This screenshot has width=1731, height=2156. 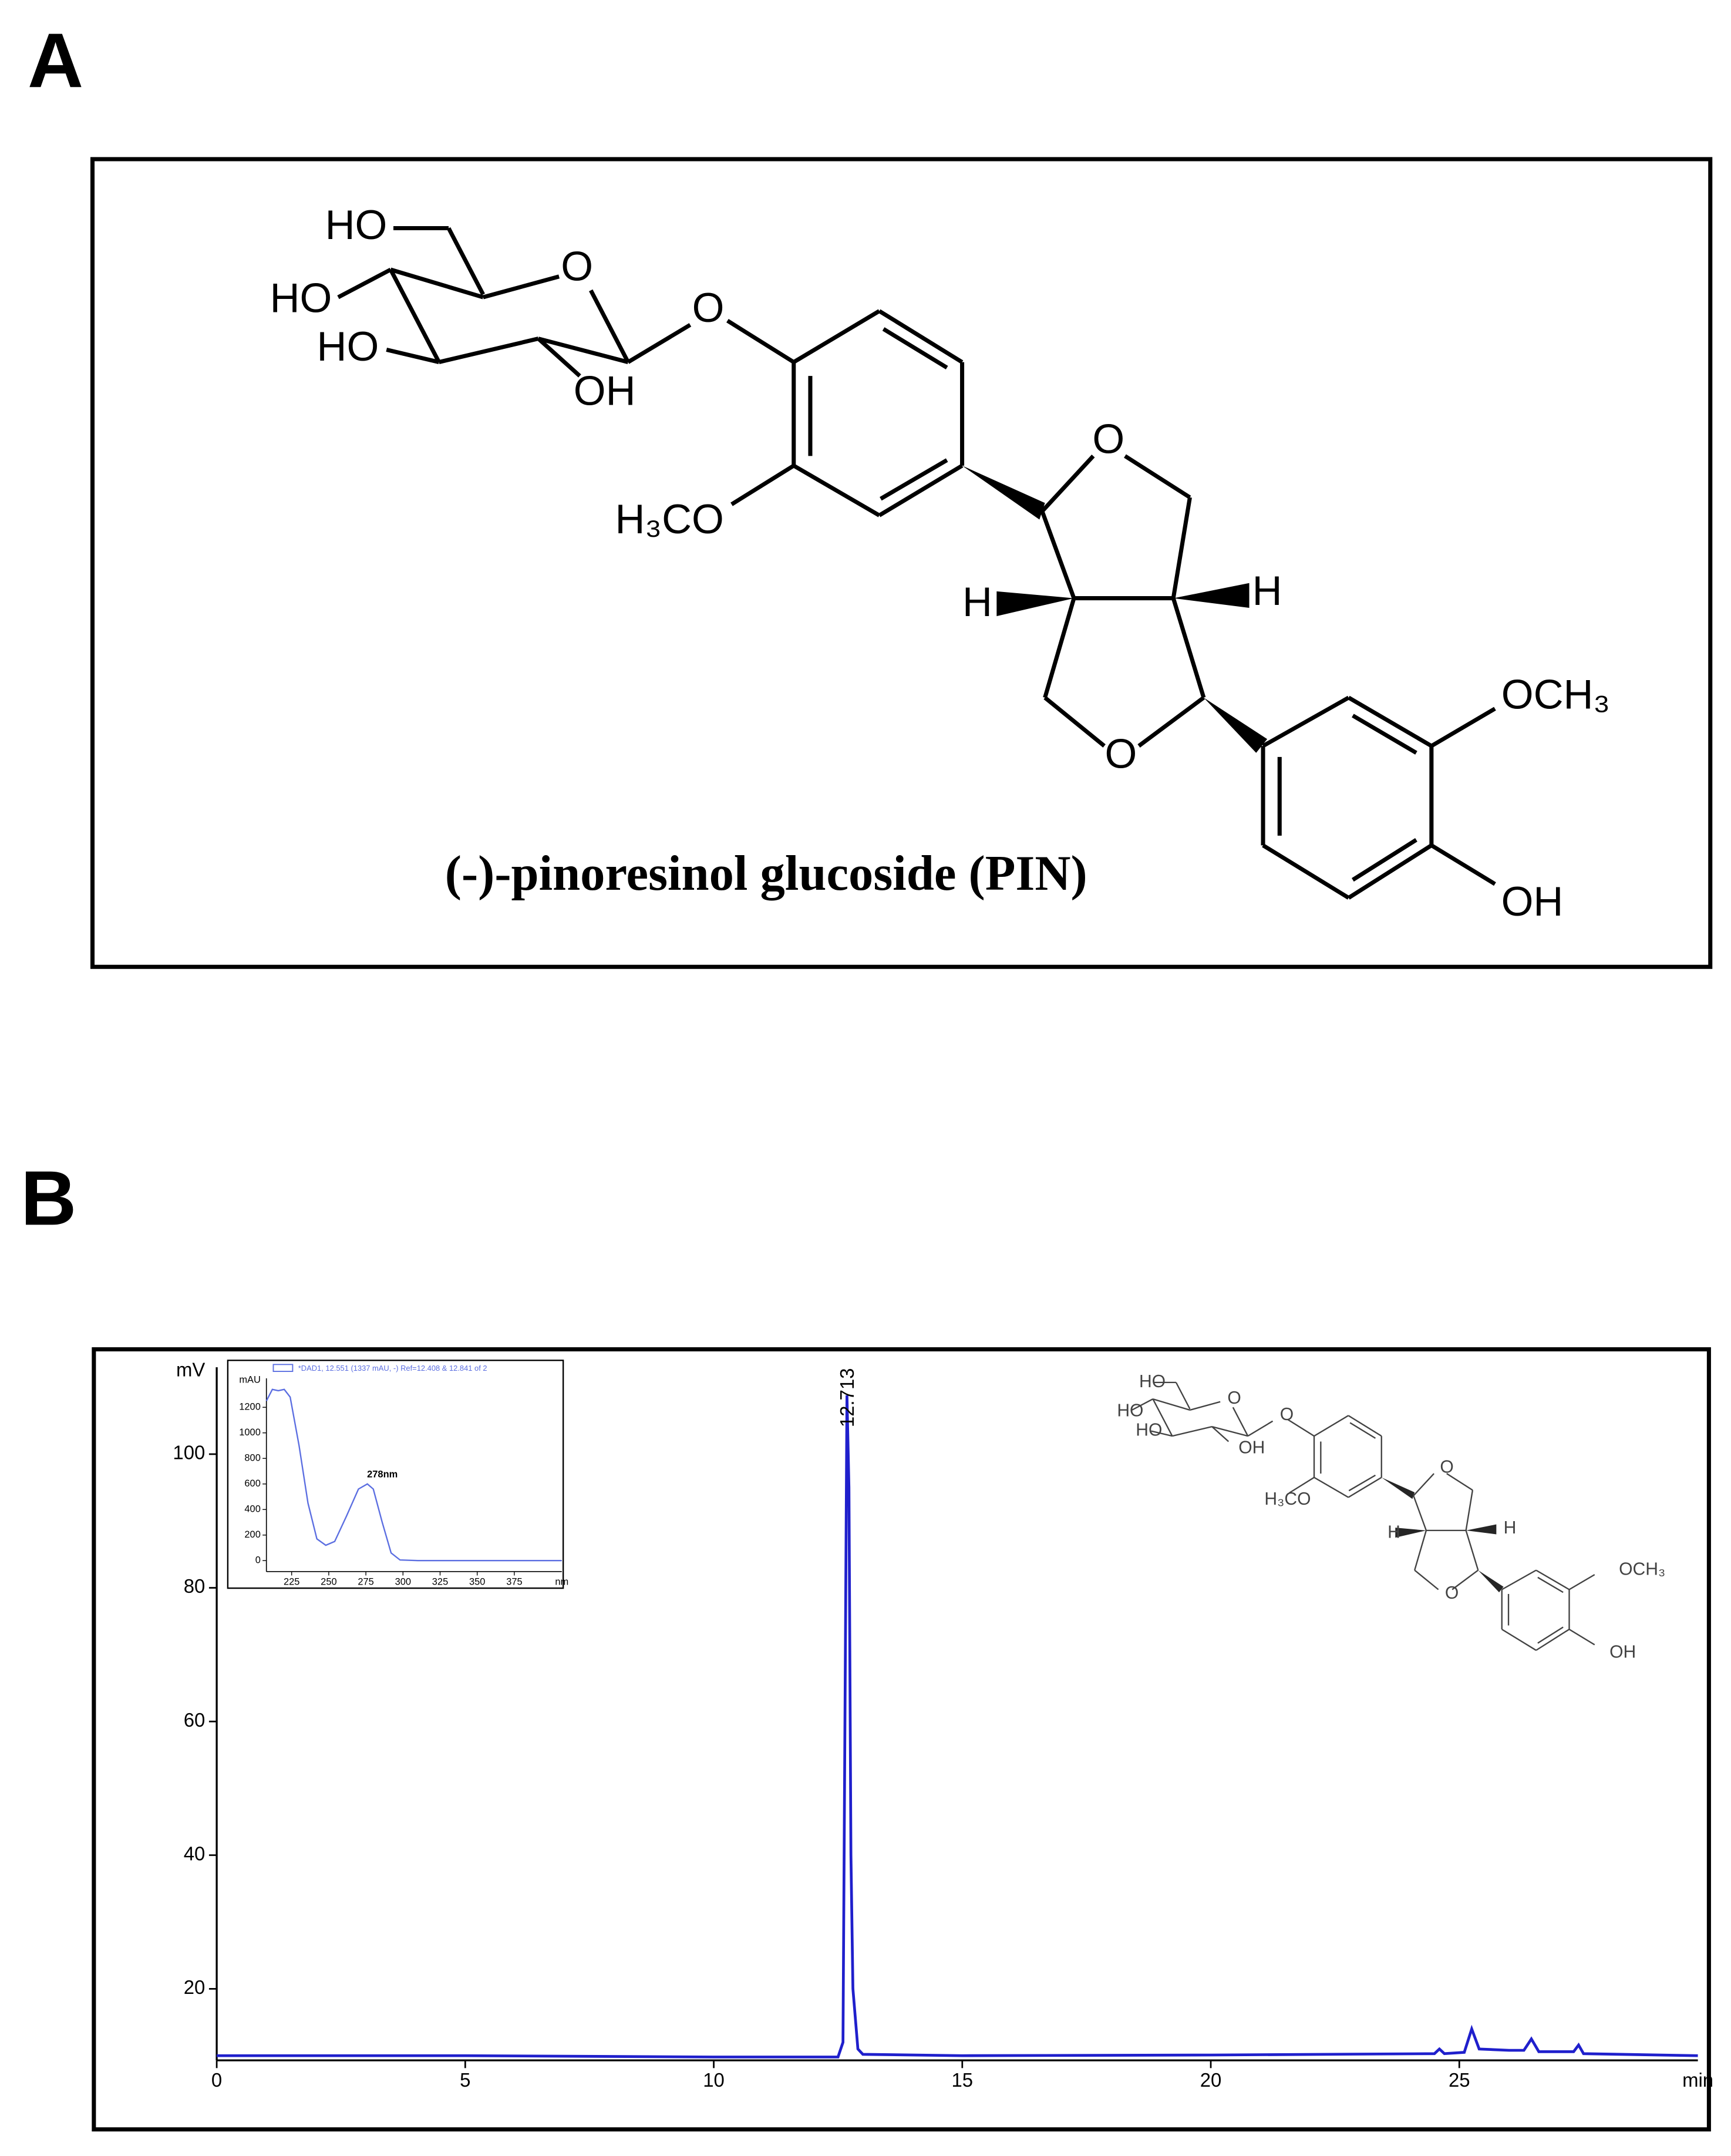 I want to click on y-tick-label: 1200, so click(x=250, y=1407).